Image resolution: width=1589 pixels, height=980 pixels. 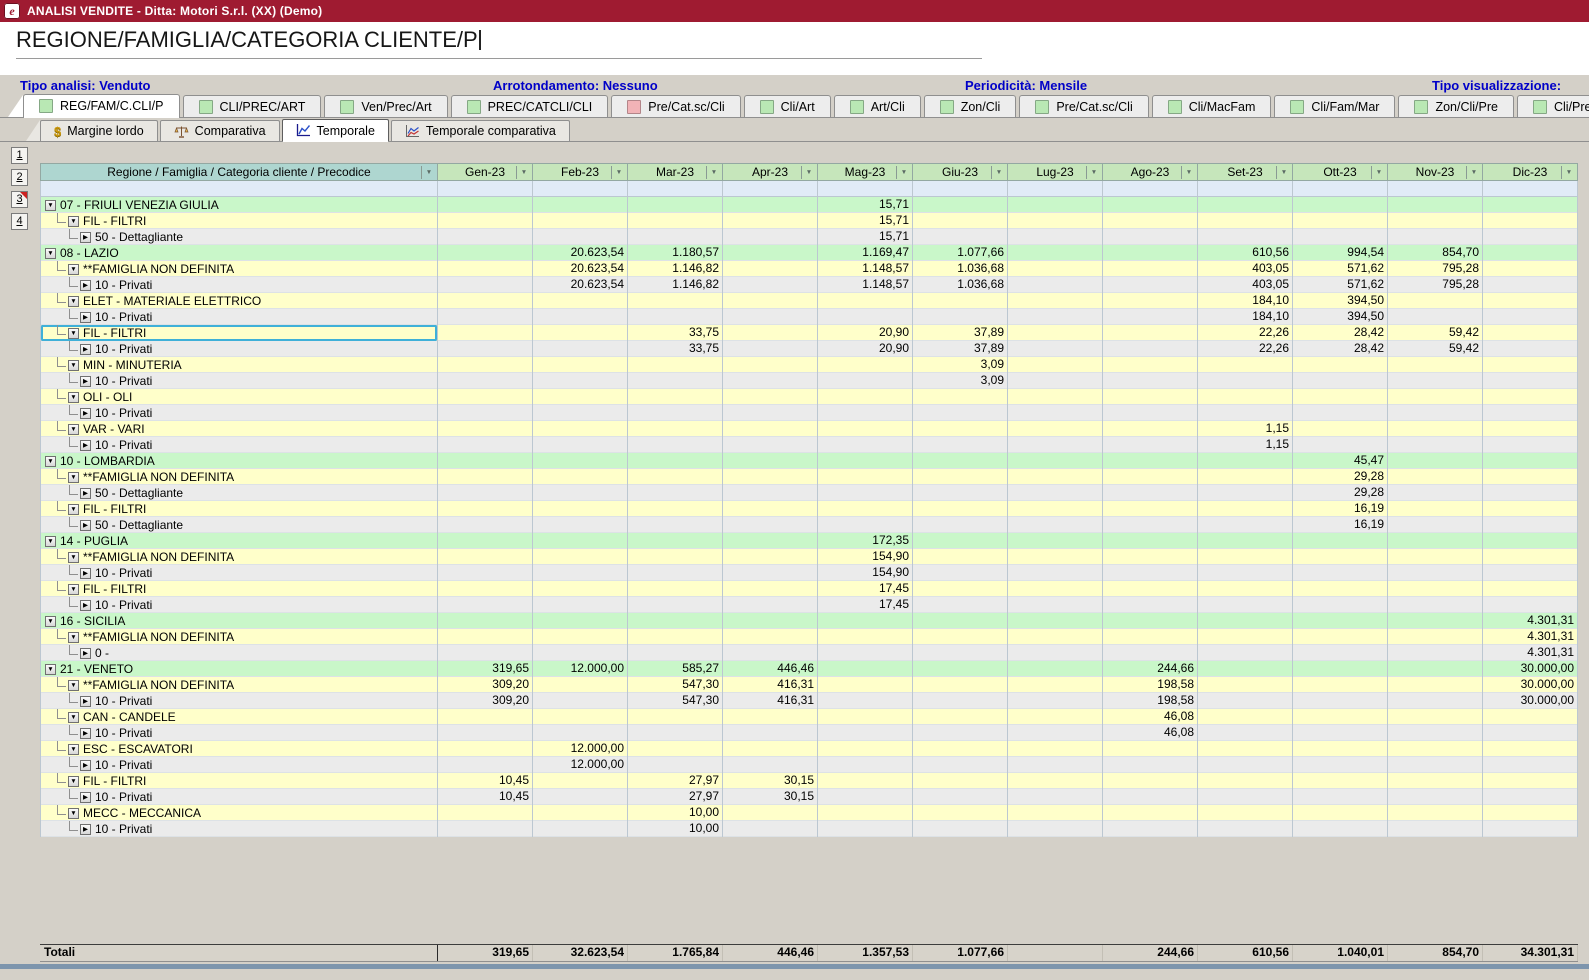 I want to click on view-tab-cli-fam-mar: Cli/Fam/Mar, so click(x=1335, y=106).